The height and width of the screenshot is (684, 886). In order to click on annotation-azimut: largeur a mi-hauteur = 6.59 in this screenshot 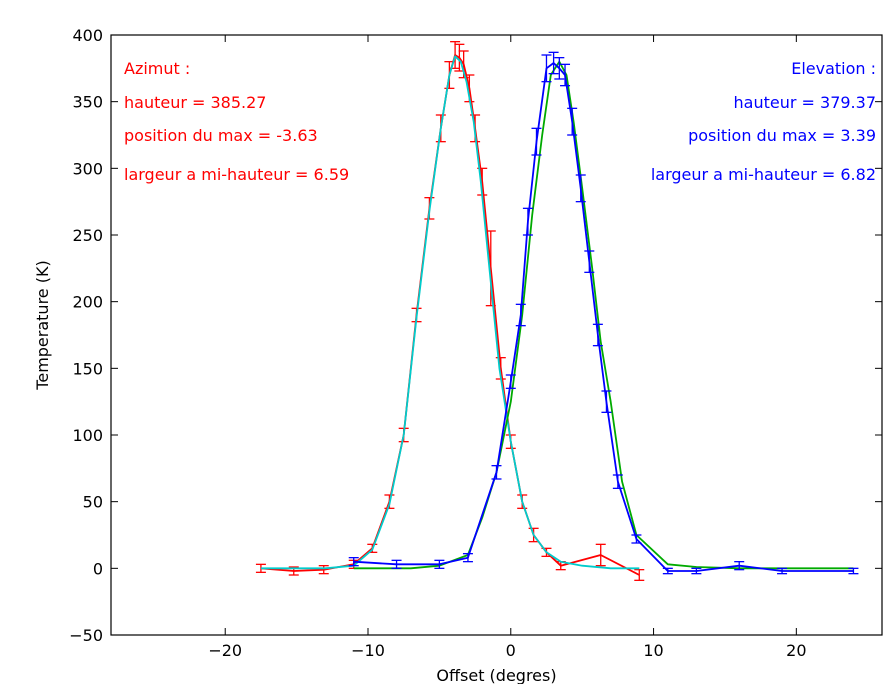, I will do `click(236, 174)`.